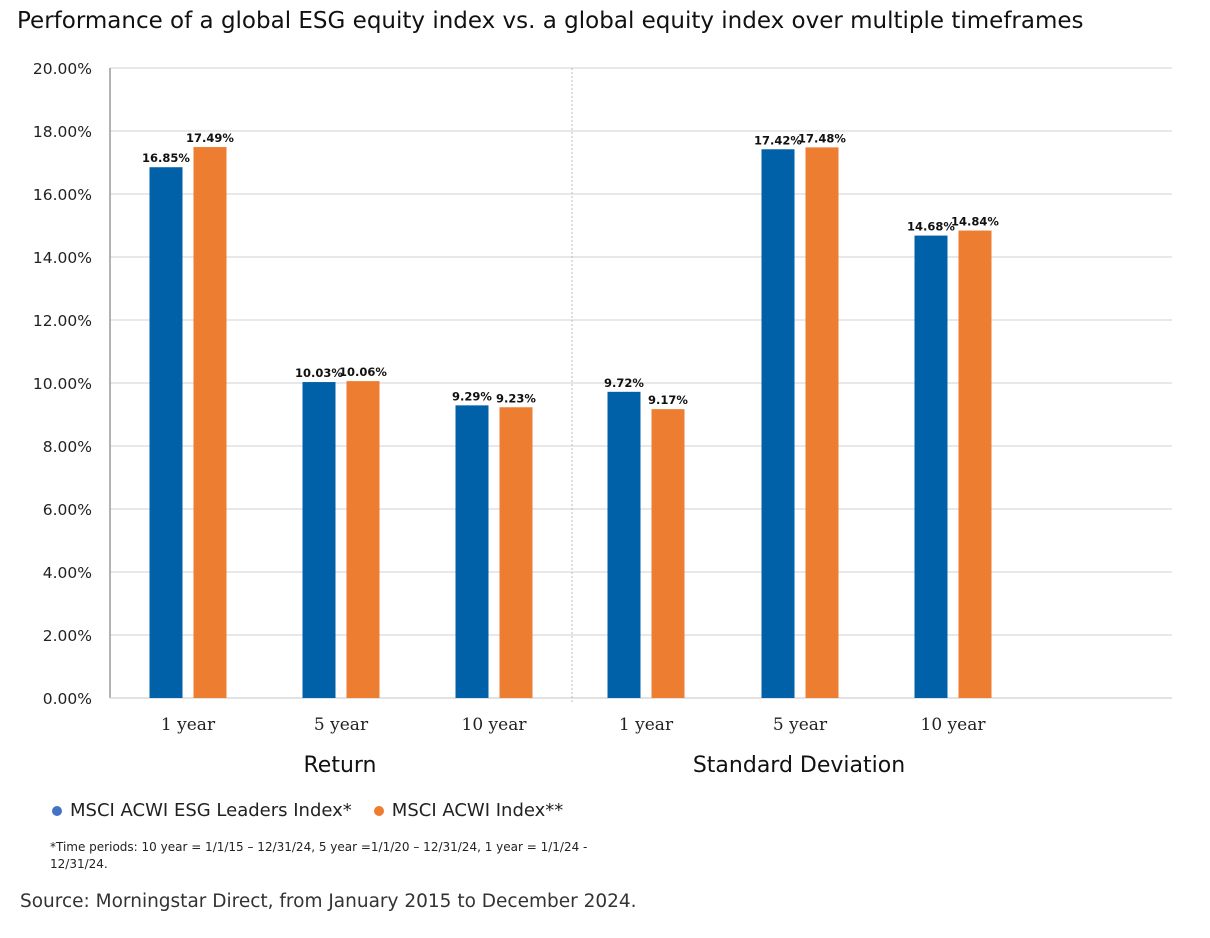 The height and width of the screenshot is (938, 1210). I want to click on data-label: 9.72%, so click(624, 383).